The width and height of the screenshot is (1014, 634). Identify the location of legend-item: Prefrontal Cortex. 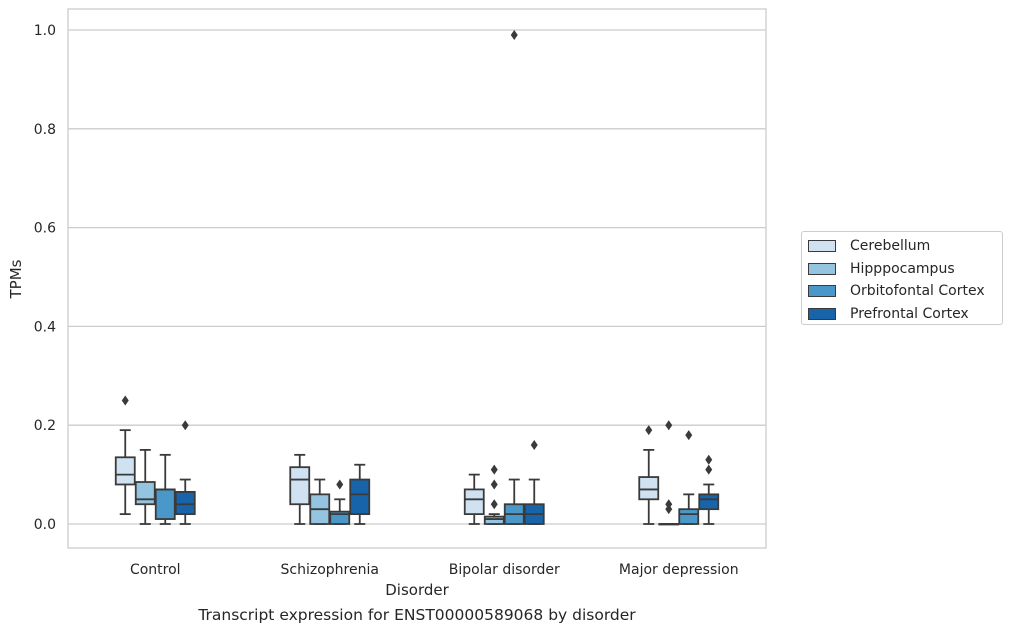
(905, 314).